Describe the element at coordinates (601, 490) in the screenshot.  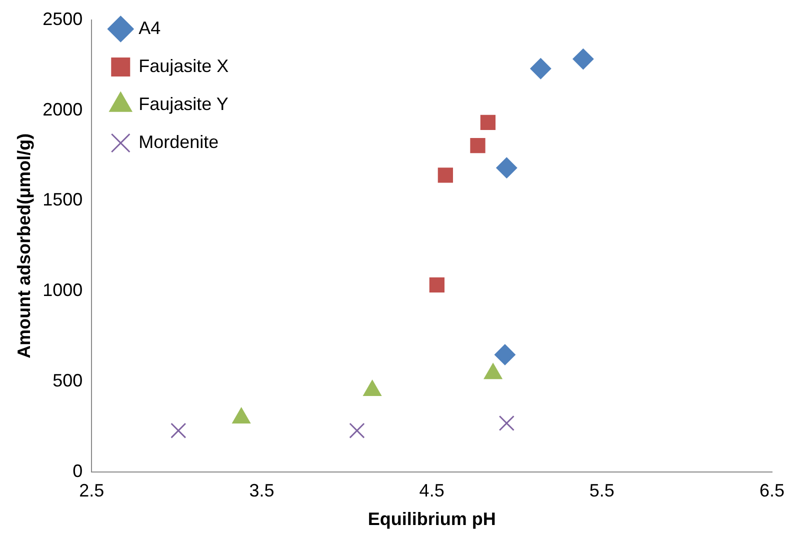
I see `x-tick-label: 5.5` at that location.